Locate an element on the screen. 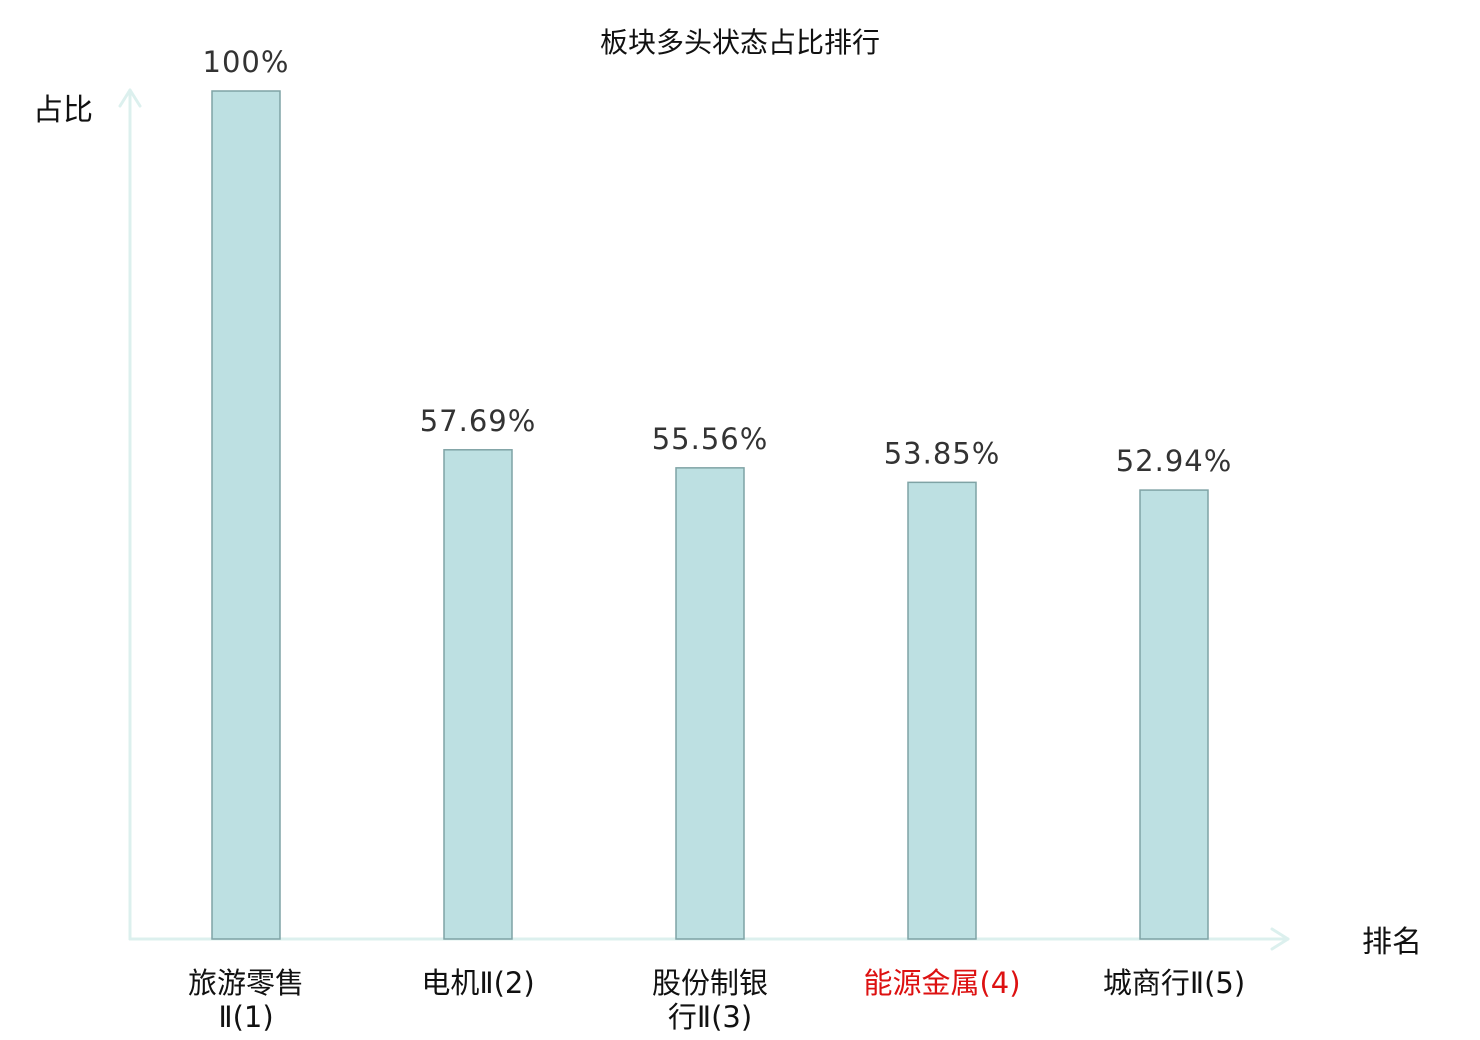  y-axis-arrow is located at coordinates (130, 98).